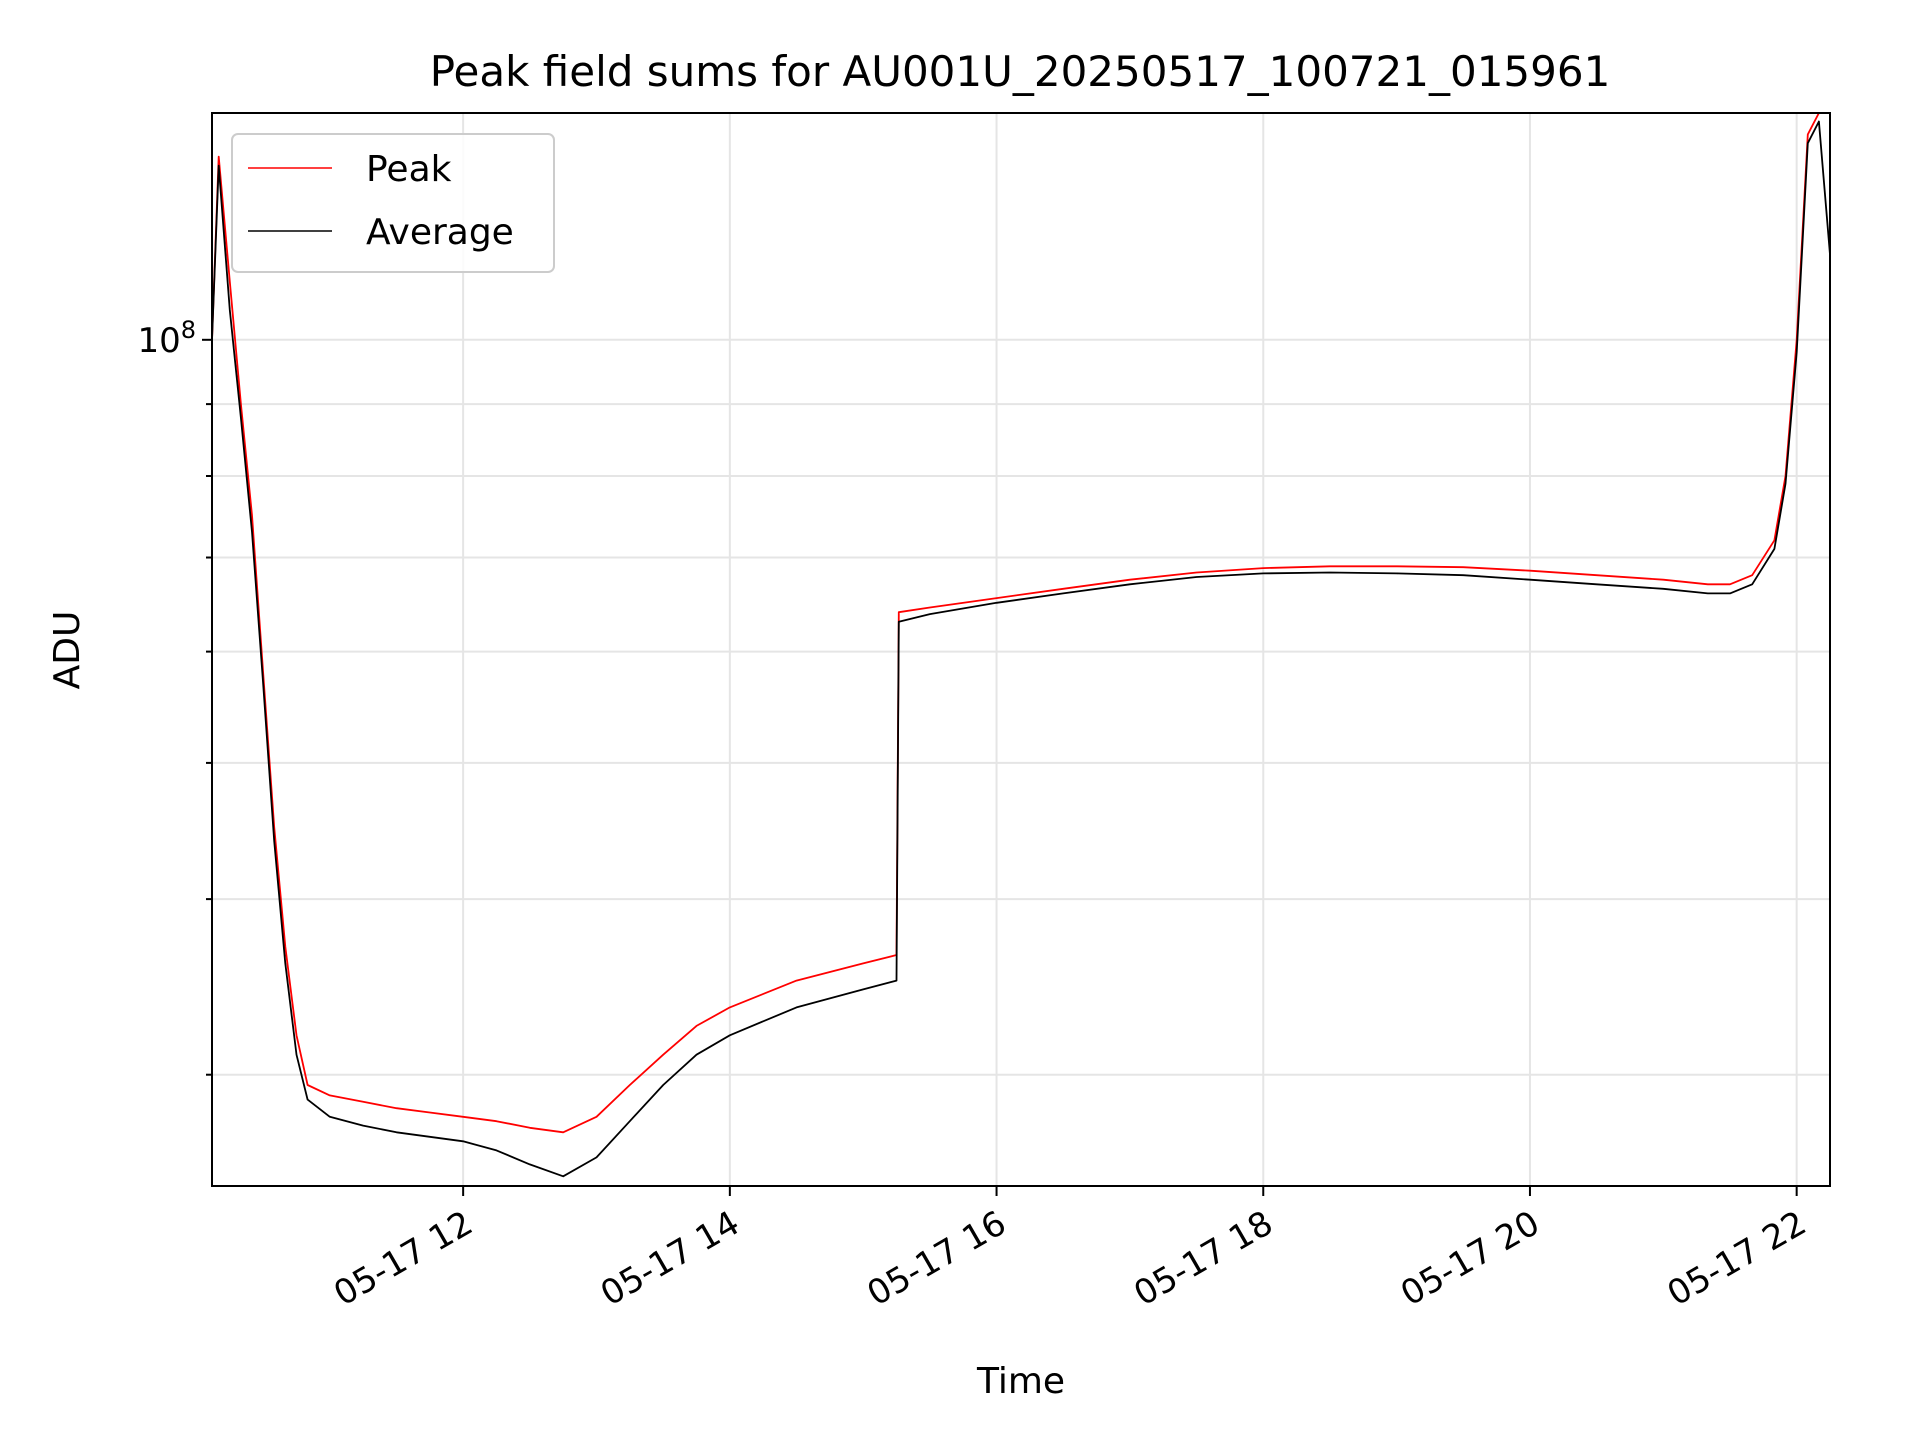  Describe the element at coordinates (166, 338) in the screenshot. I see `y-tick-label: 108` at that location.